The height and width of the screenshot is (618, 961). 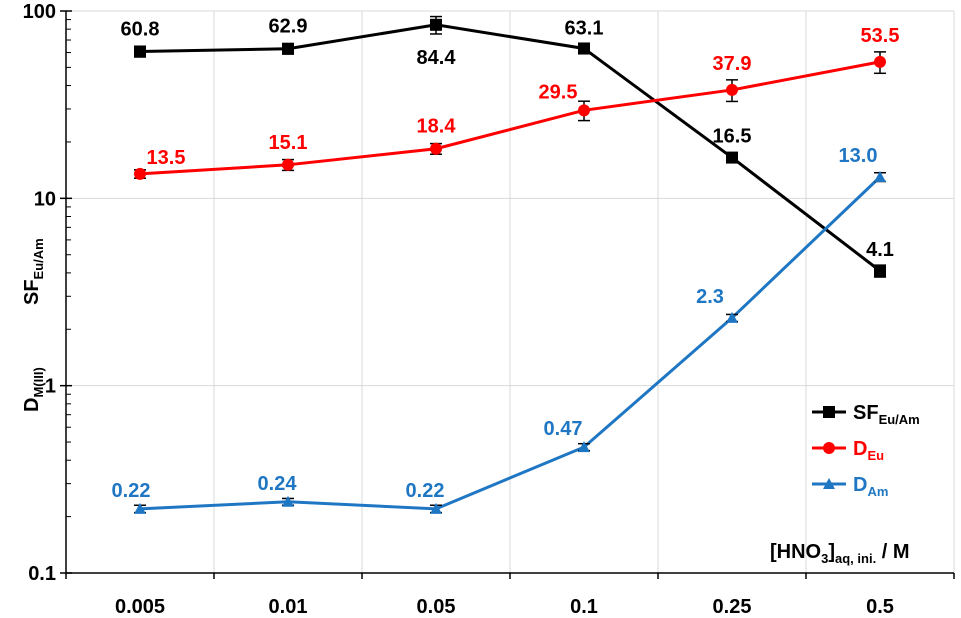 I want to click on y-tick-label: 0.1, so click(x=42, y=574).